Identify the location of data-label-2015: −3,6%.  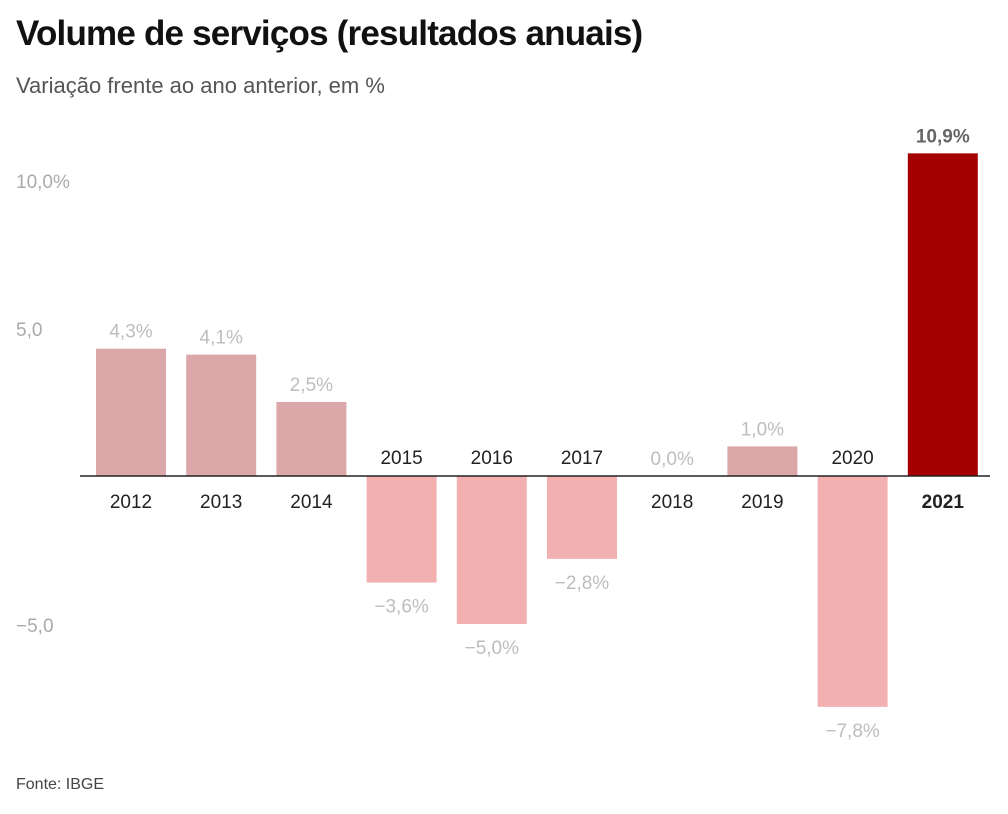
(401, 607).